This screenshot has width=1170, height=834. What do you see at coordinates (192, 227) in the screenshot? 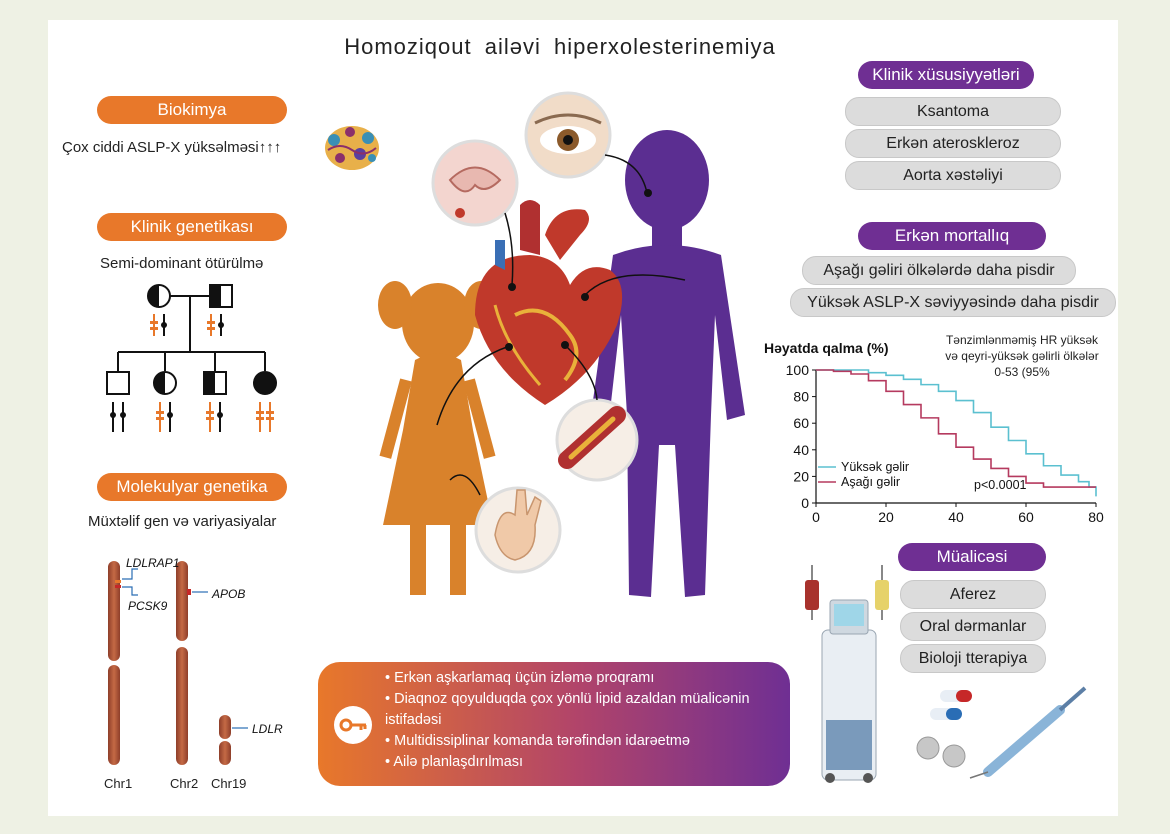
I see `clinical-genetics-header: Klinik genetikası` at bounding box center [192, 227].